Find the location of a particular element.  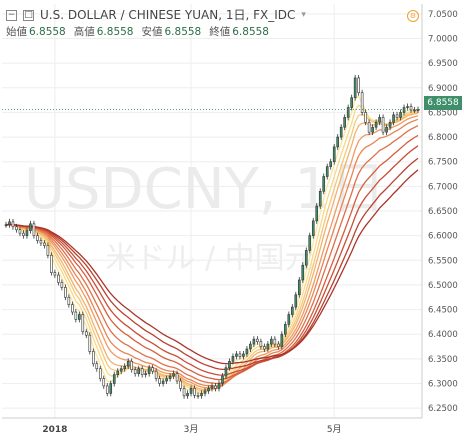

price-tick-label: 6.6000 is located at coordinates (443, 237).